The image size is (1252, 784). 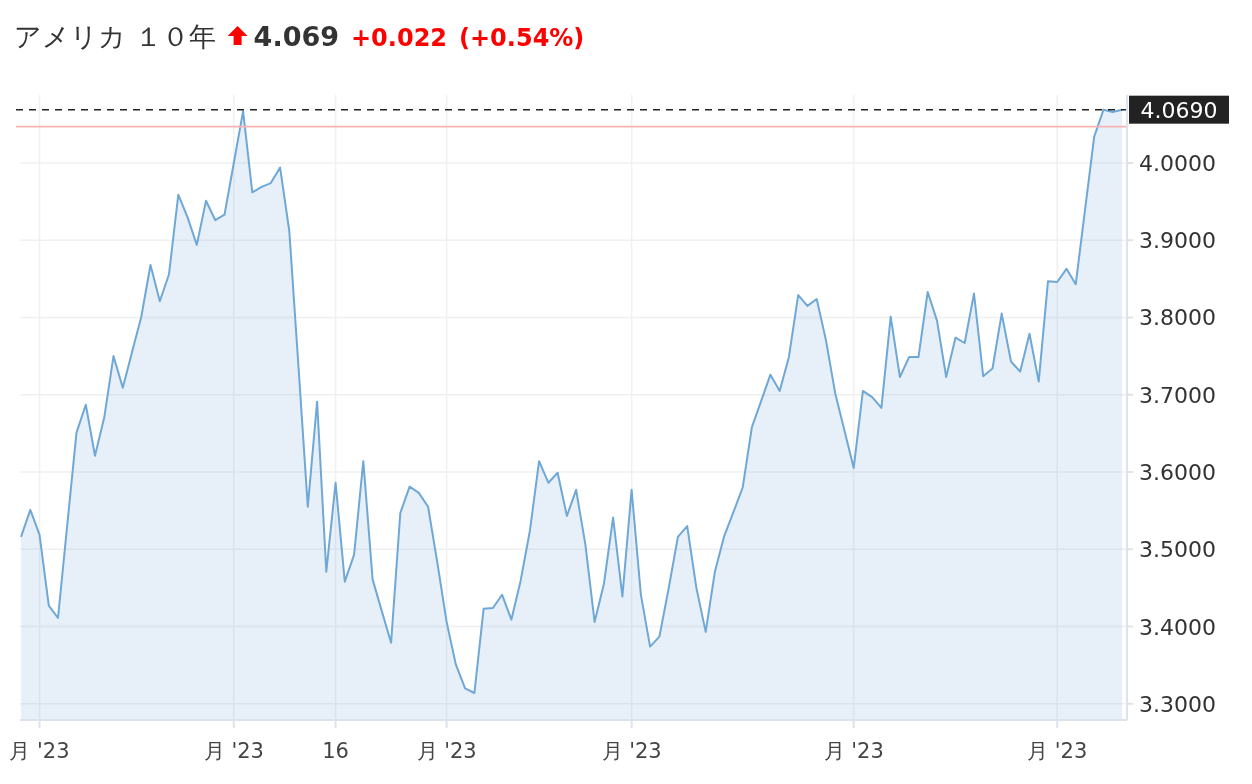 What do you see at coordinates (1177, 395) in the screenshot?
I see `y-tick-label: 3.7000` at bounding box center [1177, 395].